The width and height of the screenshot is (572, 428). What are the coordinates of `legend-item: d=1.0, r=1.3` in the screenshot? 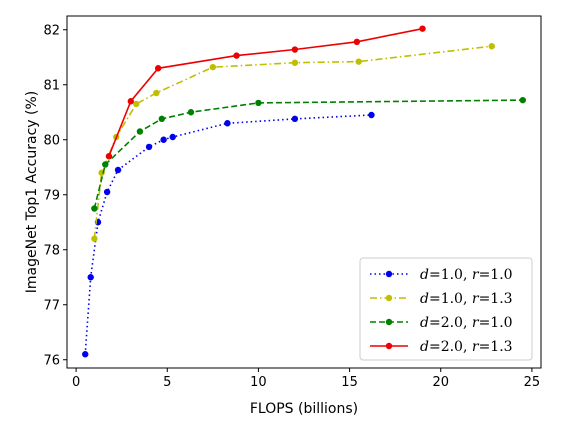 It's located at (441, 299).